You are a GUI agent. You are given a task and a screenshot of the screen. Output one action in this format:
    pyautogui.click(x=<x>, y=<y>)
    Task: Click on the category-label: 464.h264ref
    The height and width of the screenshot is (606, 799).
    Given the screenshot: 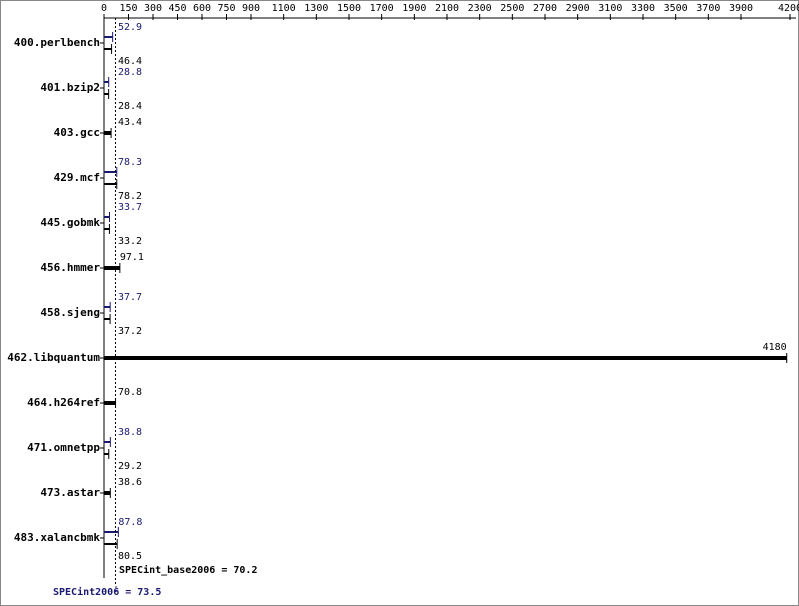 What is the action you would take?
    pyautogui.click(x=63, y=402)
    